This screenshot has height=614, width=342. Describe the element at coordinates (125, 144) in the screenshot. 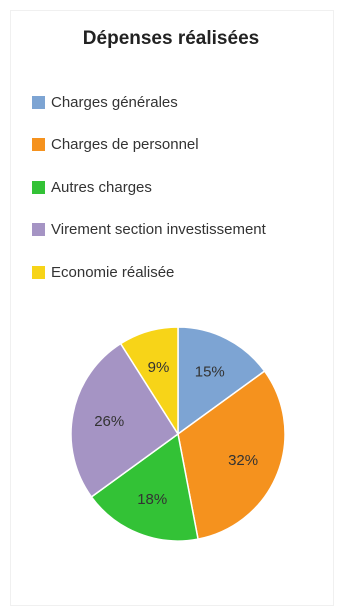

I see `legend-label: Charges de personnel` at that location.